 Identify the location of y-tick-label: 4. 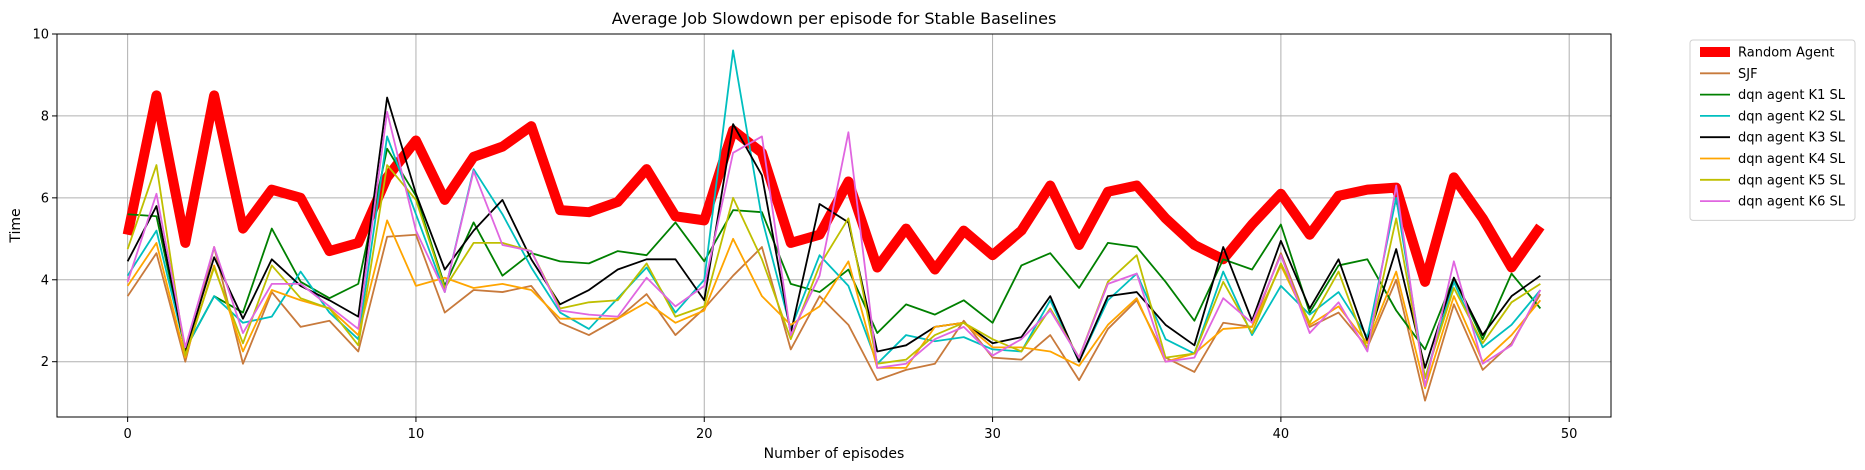
(45, 280).